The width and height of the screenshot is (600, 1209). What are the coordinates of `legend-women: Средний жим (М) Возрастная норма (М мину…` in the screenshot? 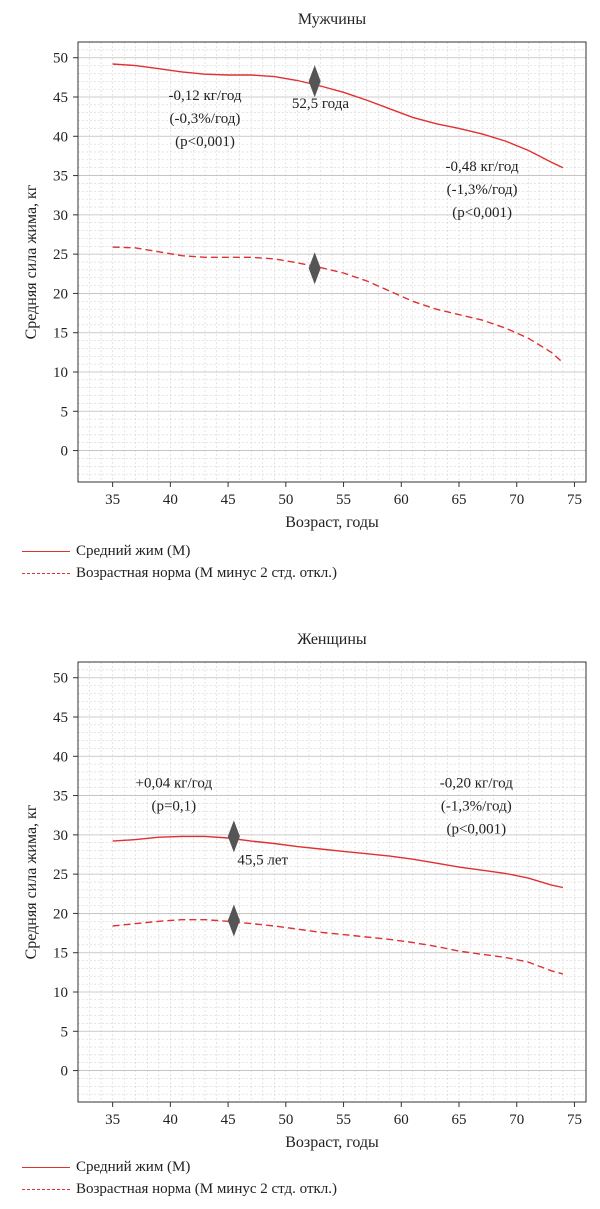 It's located at (179, 1178).